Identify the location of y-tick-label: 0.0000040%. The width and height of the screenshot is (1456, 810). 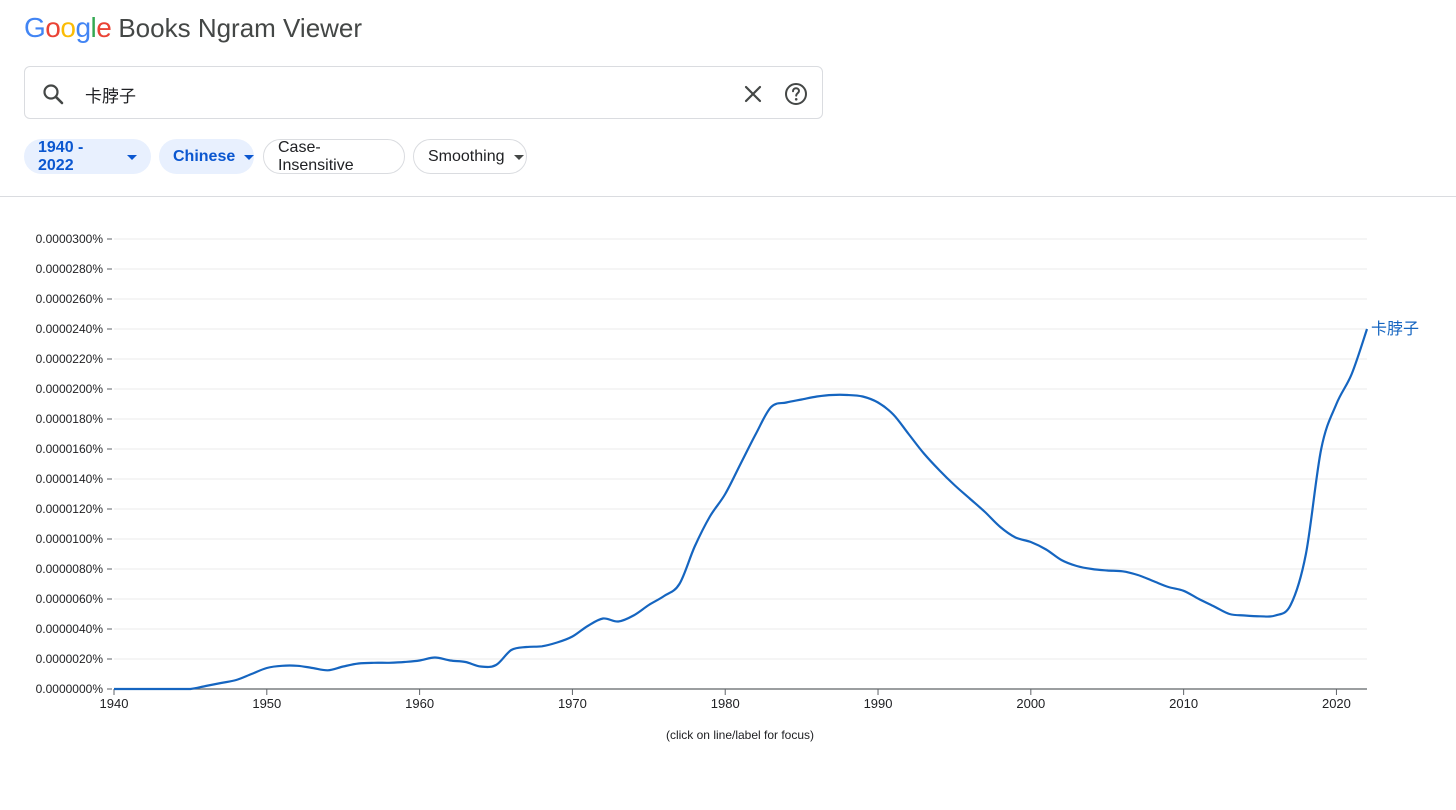
(70, 629).